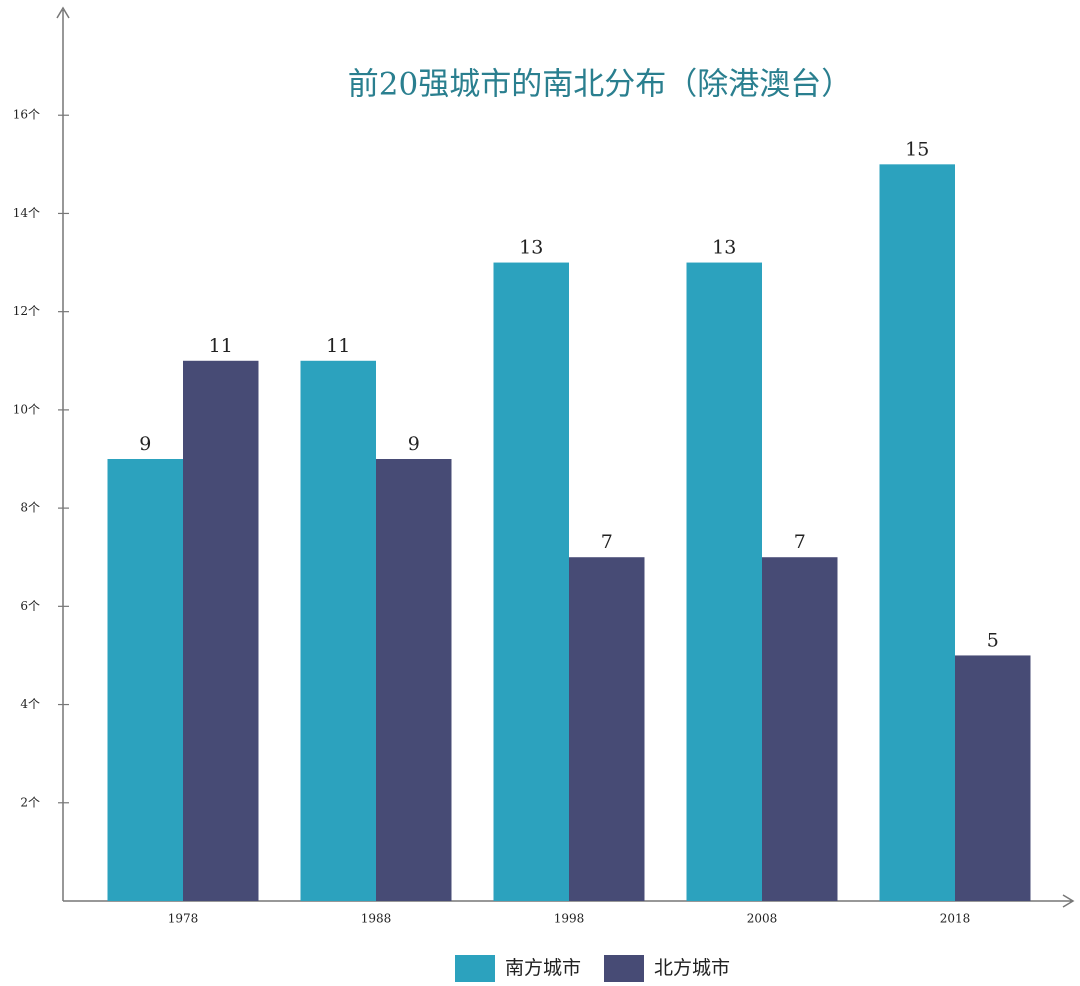 This screenshot has height=986, width=1080. I want to click on legend-label: 南方城市, so click(543, 968).